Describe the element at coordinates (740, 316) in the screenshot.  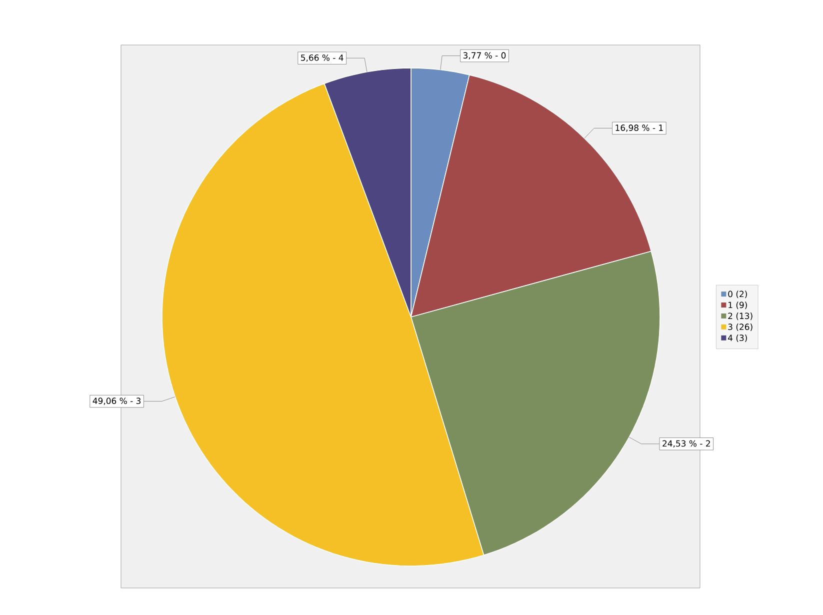
I see `legend-label: 2 (13)` at that location.